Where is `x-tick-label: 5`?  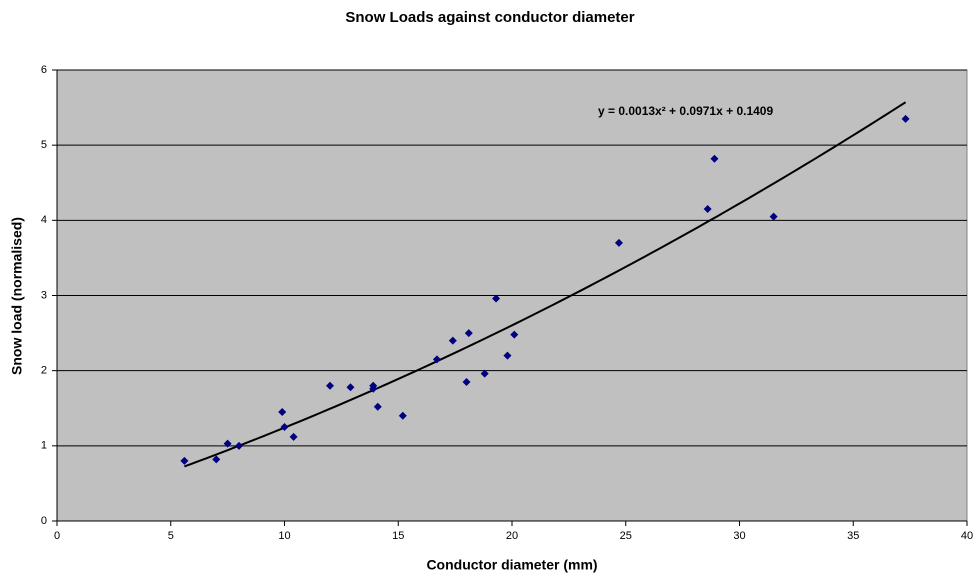
x-tick-label: 5 is located at coordinates (171, 536).